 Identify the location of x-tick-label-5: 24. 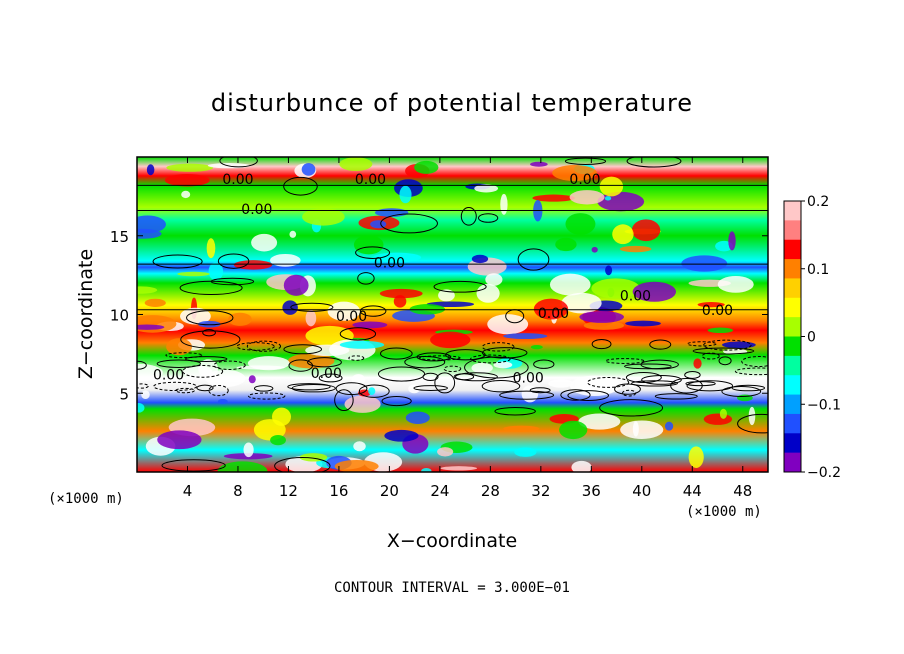
(439, 491).